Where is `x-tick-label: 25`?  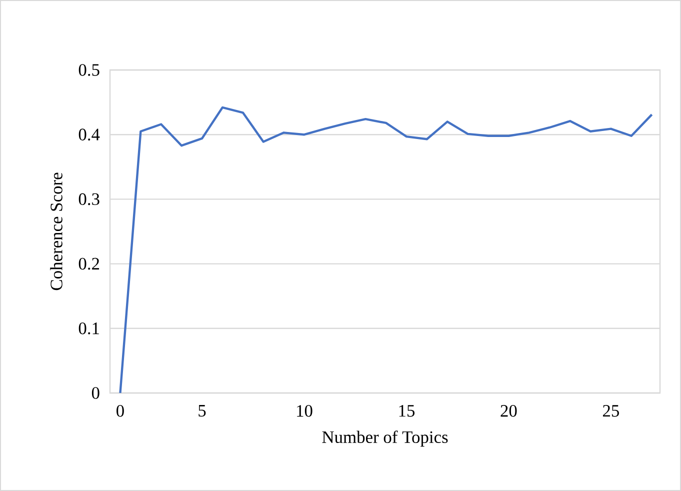 x-tick-label: 25 is located at coordinates (610, 411).